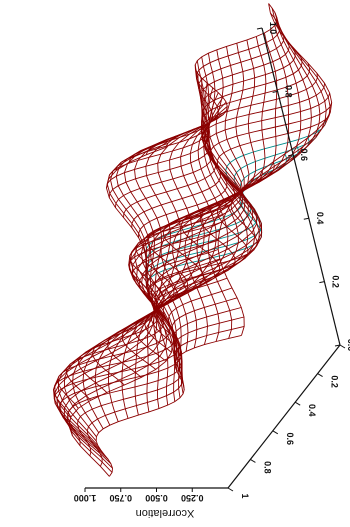 The height and width of the screenshot is (527, 350). Describe the element at coordinates (120, 498) in the screenshot. I see `z-tick-label: 0.750` at that location.